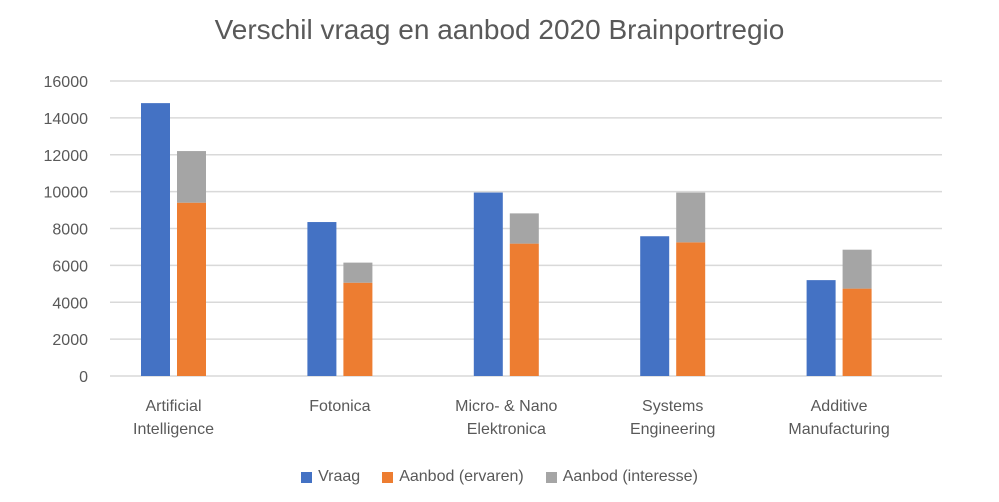 Image resolution: width=999 pixels, height=502 pixels. What do you see at coordinates (66, 82) in the screenshot?
I see `y-tick-label: 16000` at bounding box center [66, 82].